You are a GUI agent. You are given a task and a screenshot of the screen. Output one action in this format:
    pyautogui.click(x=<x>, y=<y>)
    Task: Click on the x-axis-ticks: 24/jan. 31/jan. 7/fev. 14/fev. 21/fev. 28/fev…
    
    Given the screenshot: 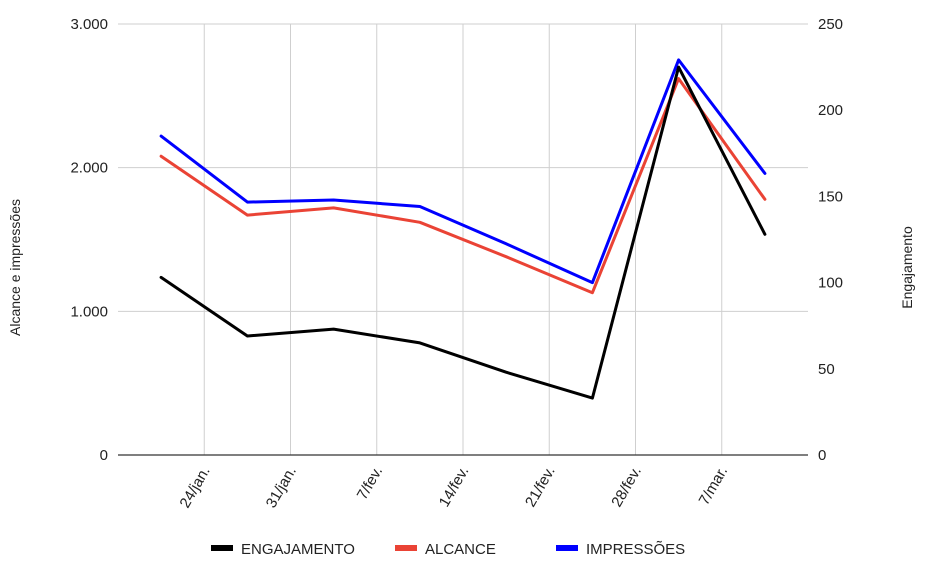 What is the action you would take?
    pyautogui.click(x=453, y=488)
    